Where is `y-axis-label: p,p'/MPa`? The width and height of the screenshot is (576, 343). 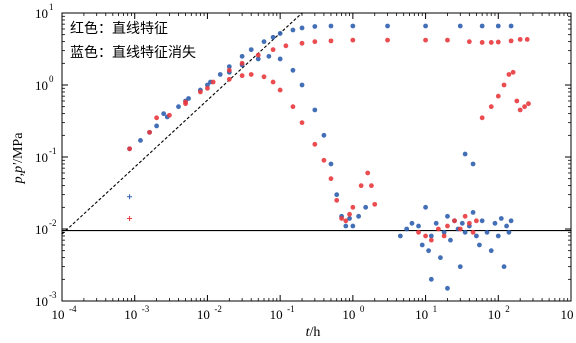
y-axis-label: p,p'/MPa is located at coordinates (18, 158).